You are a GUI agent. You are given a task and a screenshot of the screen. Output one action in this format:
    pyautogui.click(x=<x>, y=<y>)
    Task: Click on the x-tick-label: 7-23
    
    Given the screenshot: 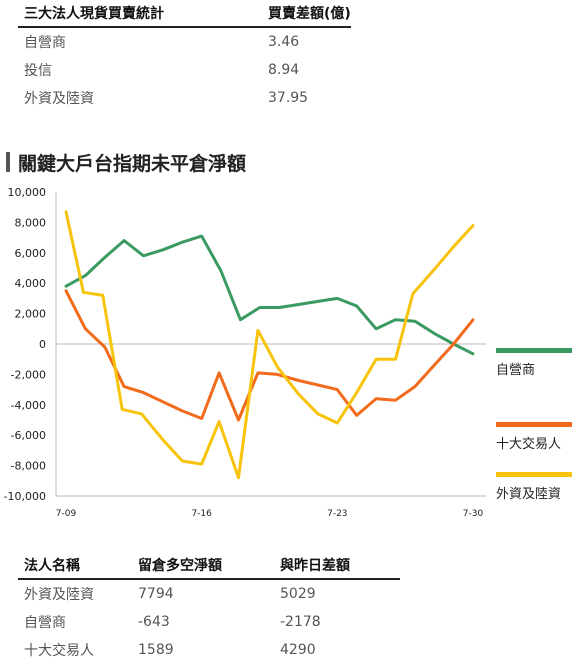 What is the action you would take?
    pyautogui.click(x=337, y=514)
    